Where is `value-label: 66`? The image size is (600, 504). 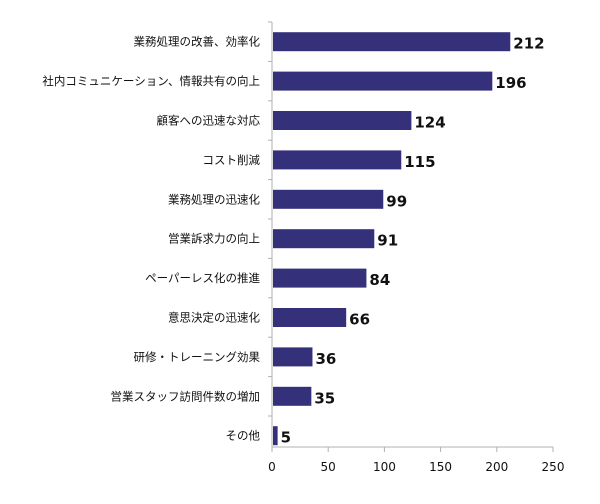
value-label: 66 is located at coordinates (359, 320).